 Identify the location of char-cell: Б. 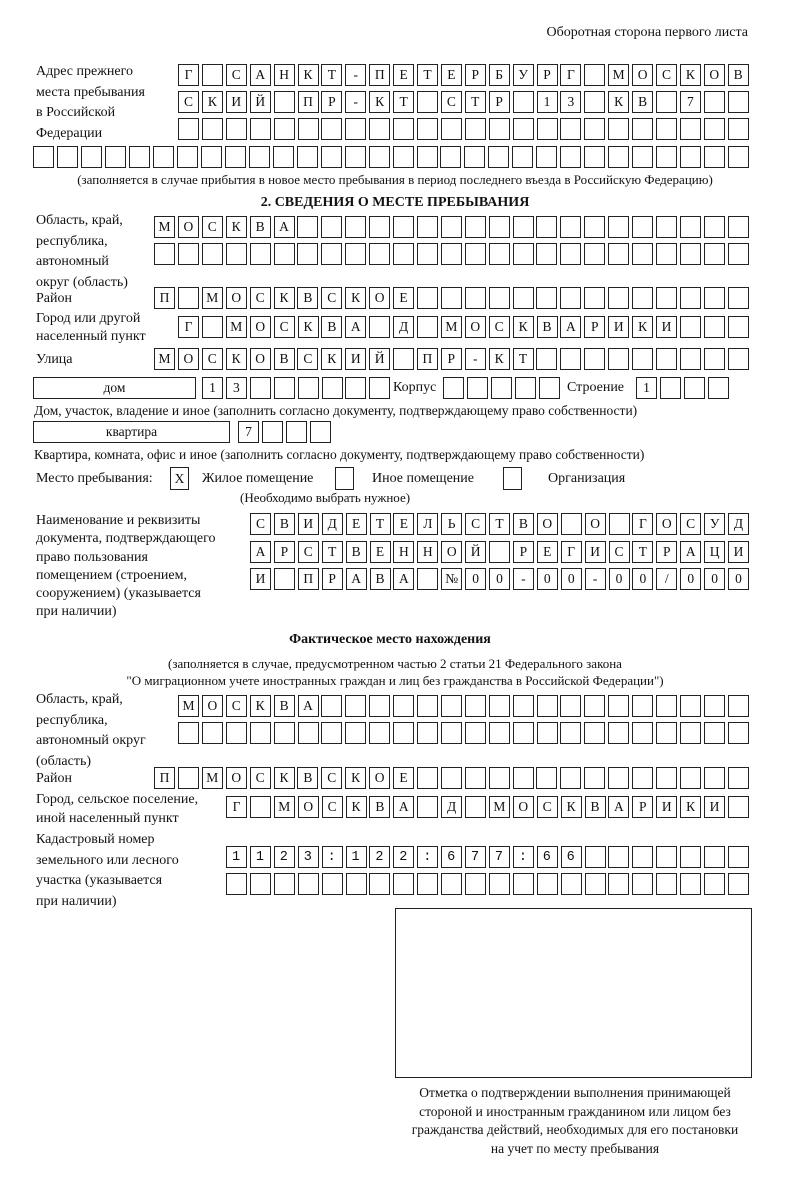
(499, 75).